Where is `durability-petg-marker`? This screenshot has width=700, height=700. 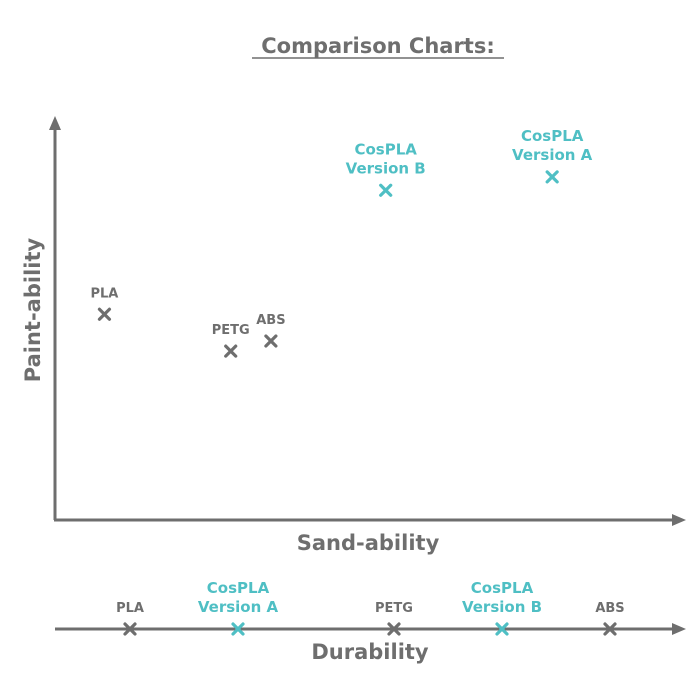 durability-petg-marker is located at coordinates (394, 629).